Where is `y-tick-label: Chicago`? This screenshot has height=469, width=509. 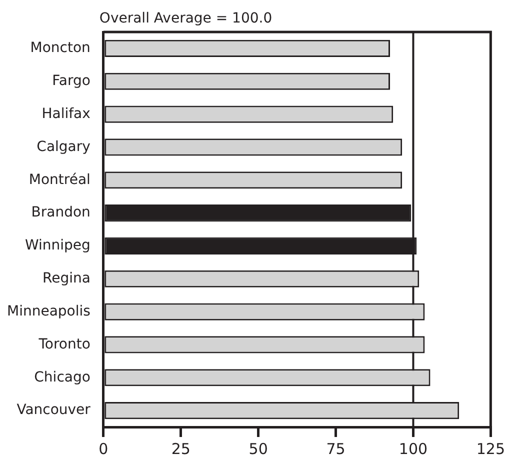 y-tick-label: Chicago is located at coordinates (62, 377).